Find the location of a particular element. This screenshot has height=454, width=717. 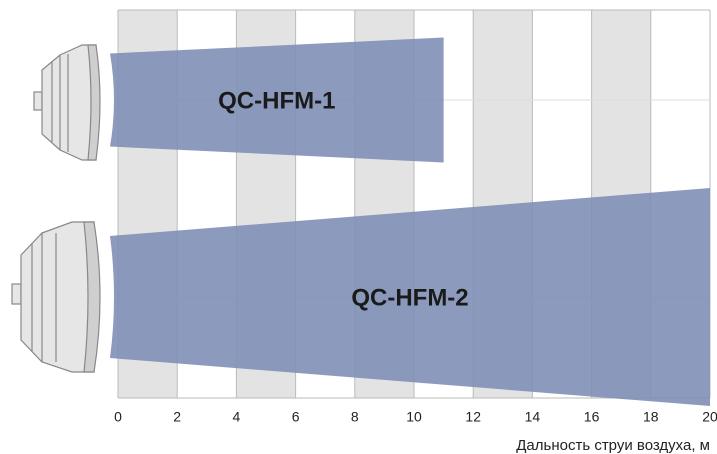

x-tick-label: 12 is located at coordinates (473, 417).